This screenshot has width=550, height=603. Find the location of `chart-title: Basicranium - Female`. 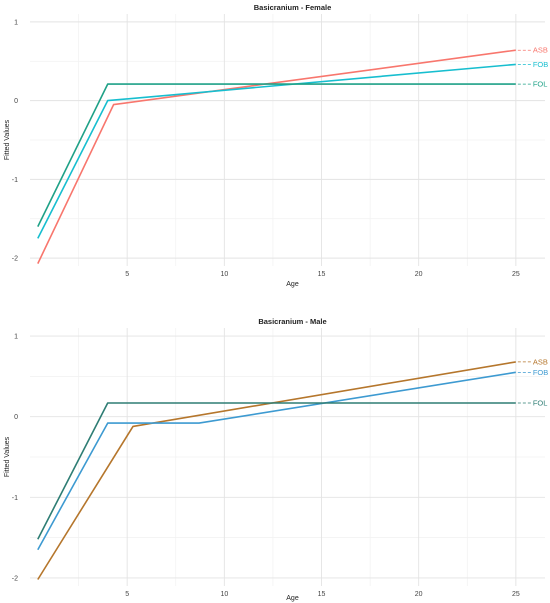

chart-title: Basicranium - Female is located at coordinates (293, 7).